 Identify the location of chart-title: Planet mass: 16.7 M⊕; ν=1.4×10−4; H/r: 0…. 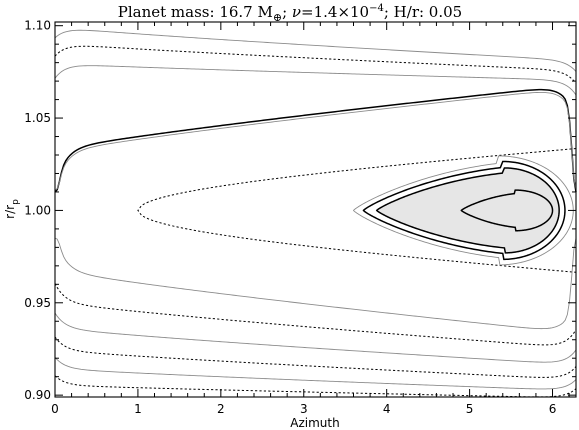
(290, 13).